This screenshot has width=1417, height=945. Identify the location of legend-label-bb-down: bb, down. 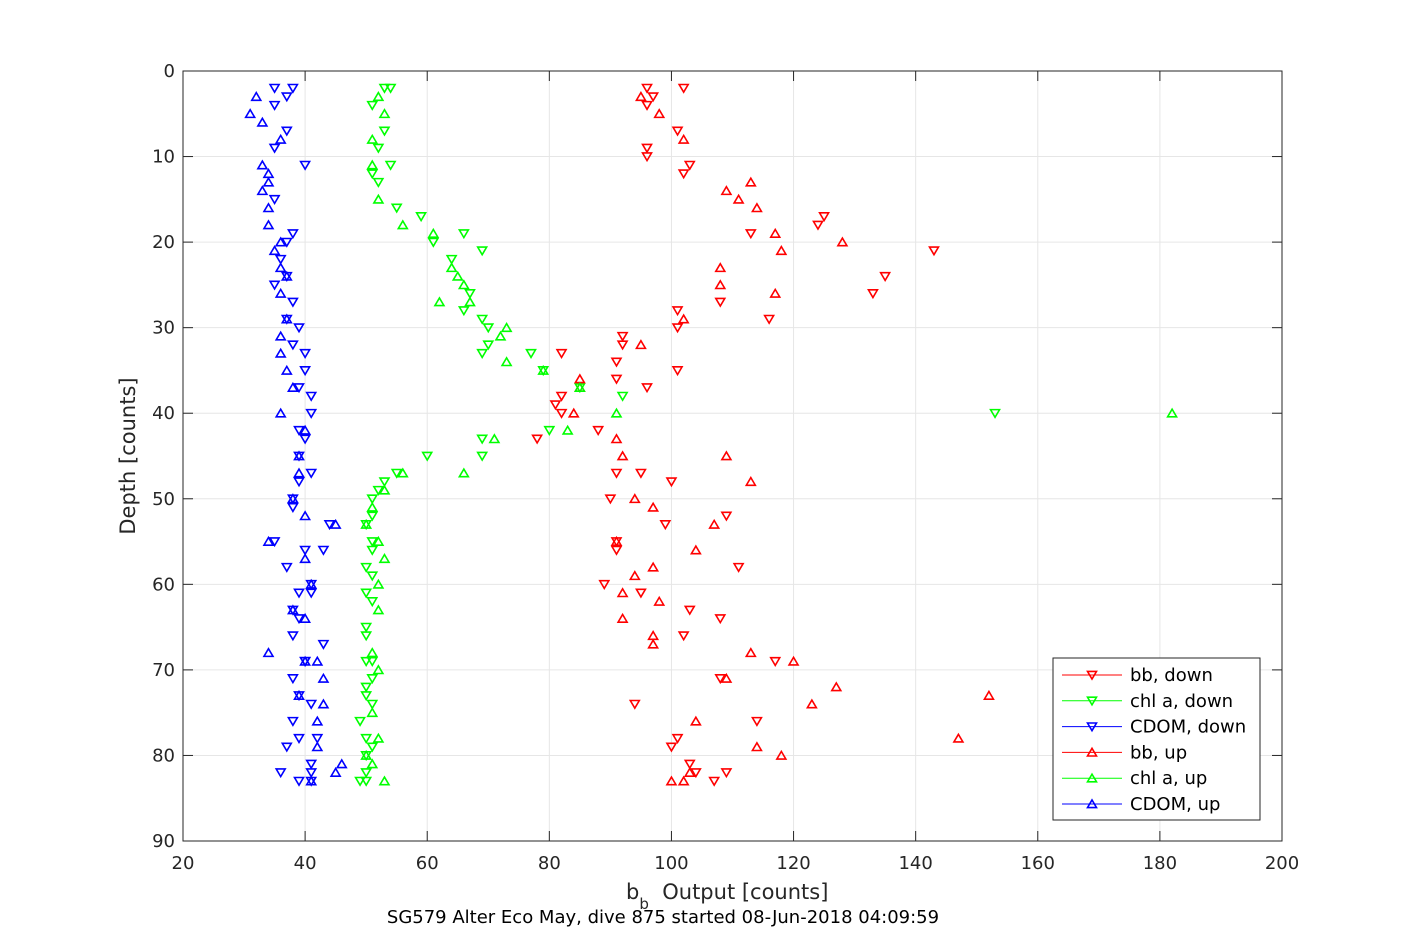
(1171, 675).